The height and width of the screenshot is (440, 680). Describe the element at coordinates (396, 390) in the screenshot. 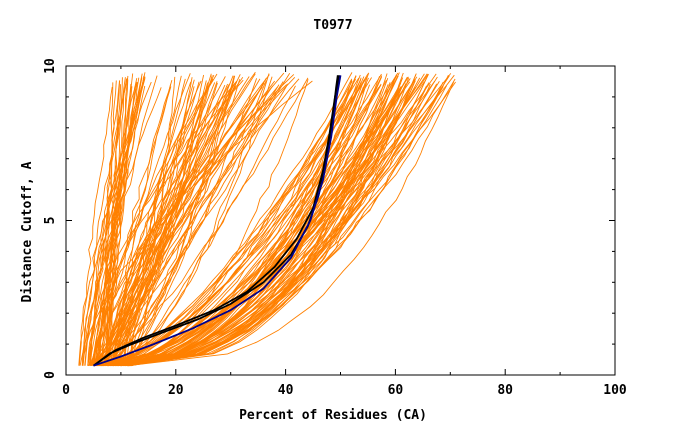

I see `x-tick-label: 60` at that location.